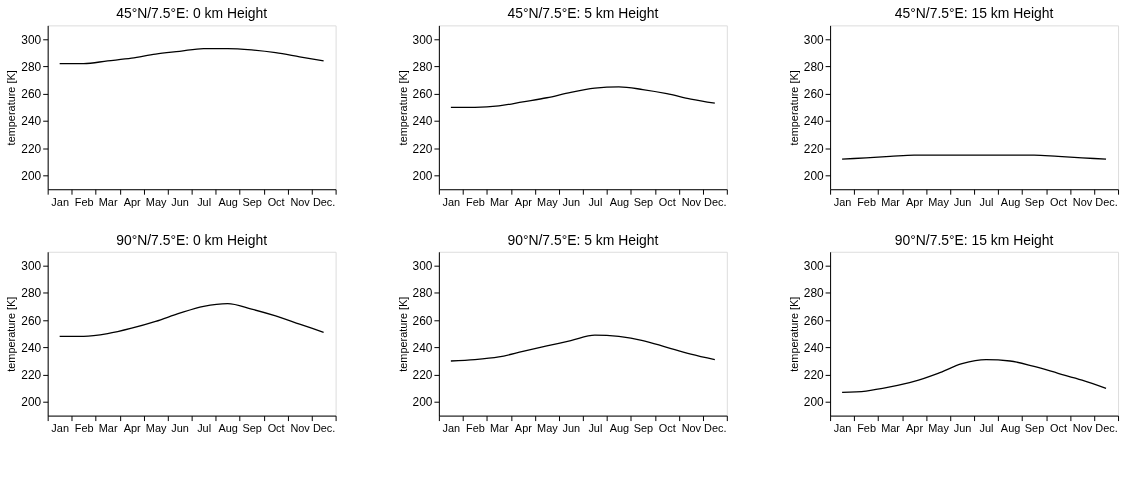 Image resolution: width=1124 pixels, height=496 pixels. What do you see at coordinates (974, 239) in the screenshot?
I see `chart-title: 90°N/7.5°E: 15 km Height` at bounding box center [974, 239].